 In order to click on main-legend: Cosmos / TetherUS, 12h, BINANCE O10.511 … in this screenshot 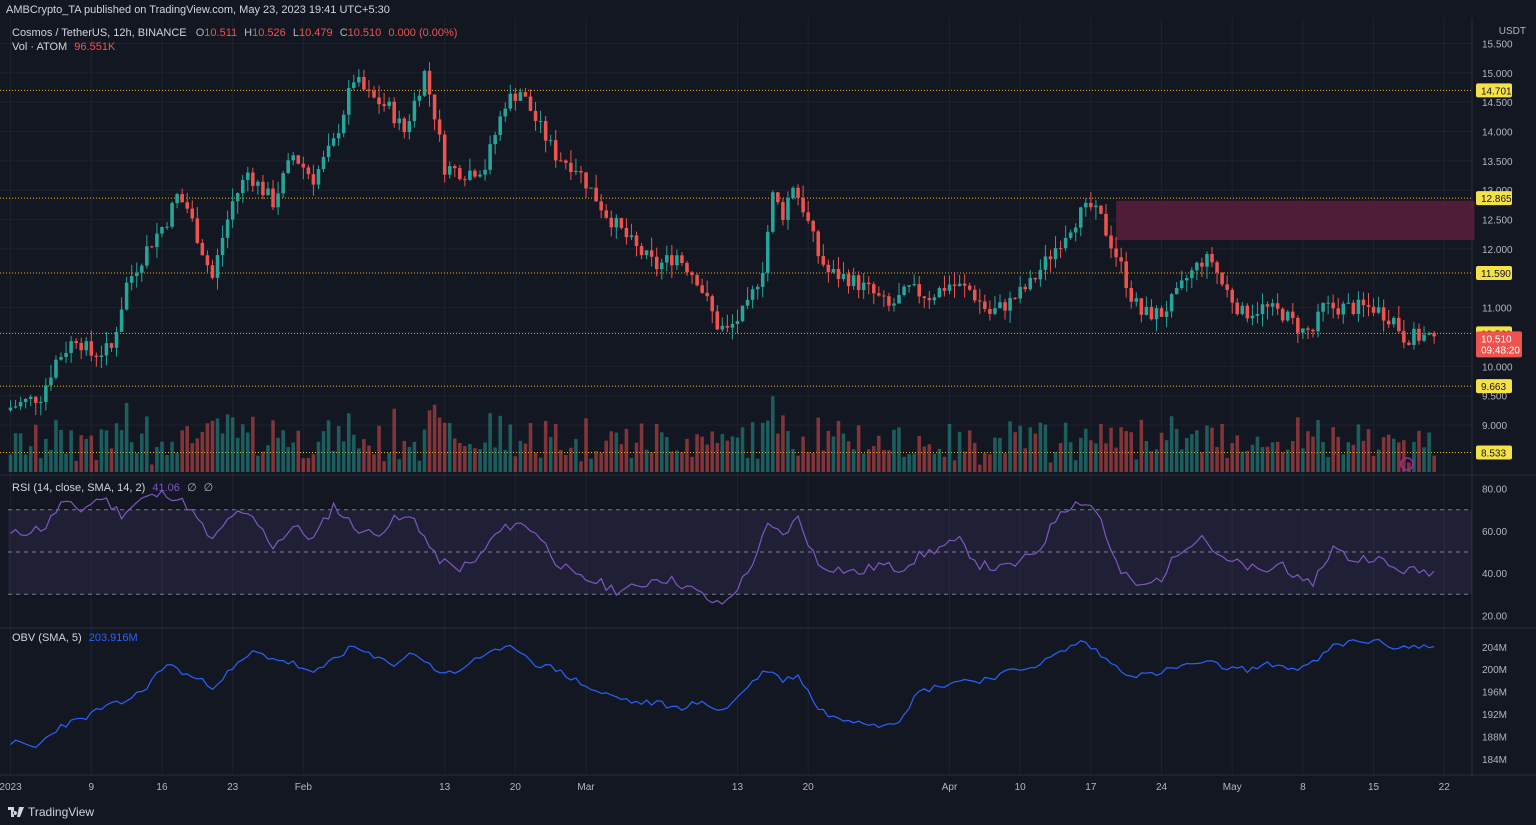, I will do `click(234, 33)`.